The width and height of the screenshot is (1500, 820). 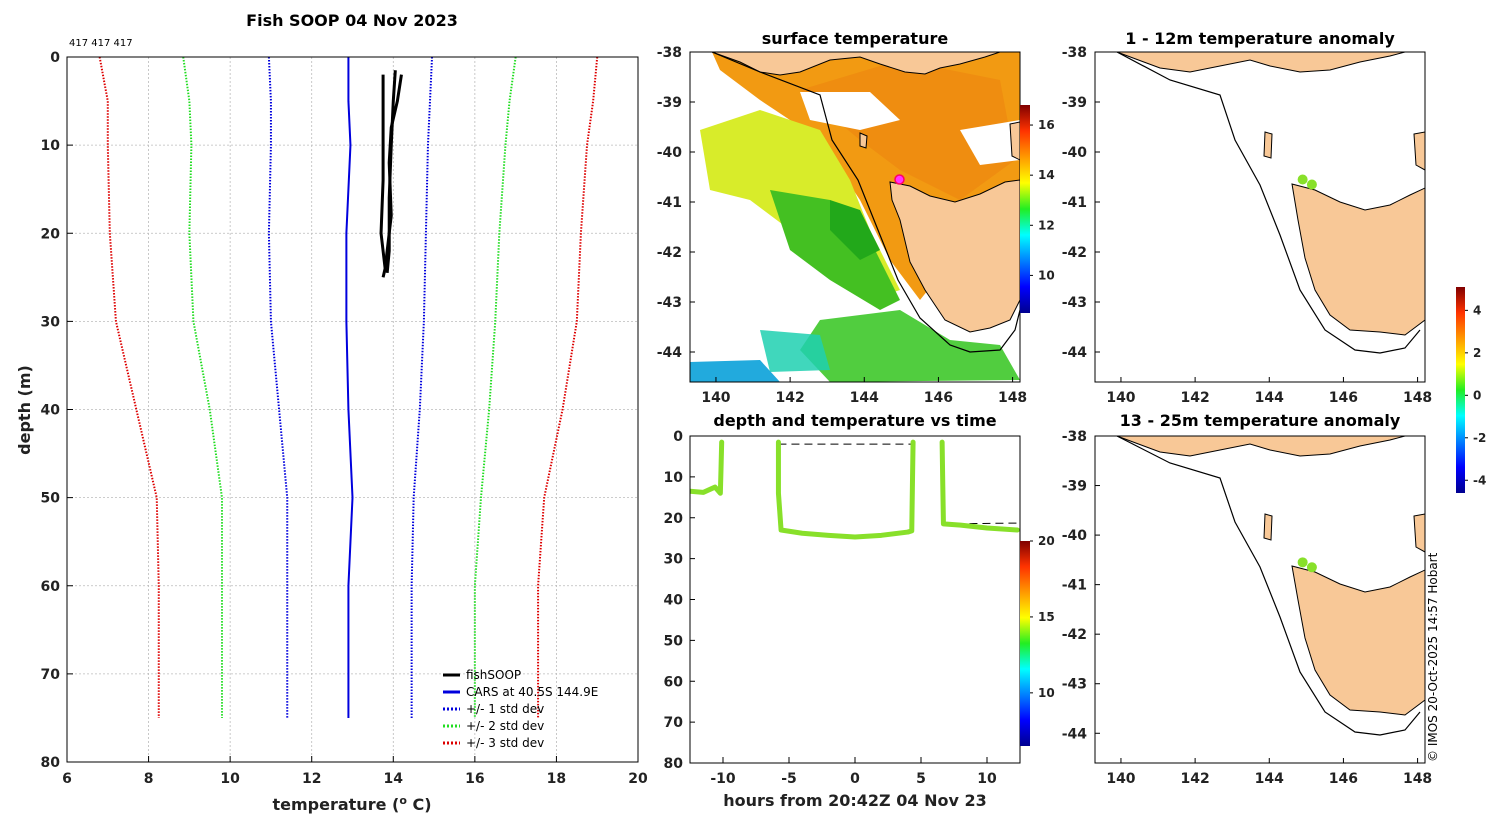 What do you see at coordinates (1260, 420) in the screenshot?
I see `anomaly2-title: 13 - 25m temperature anomaly` at bounding box center [1260, 420].